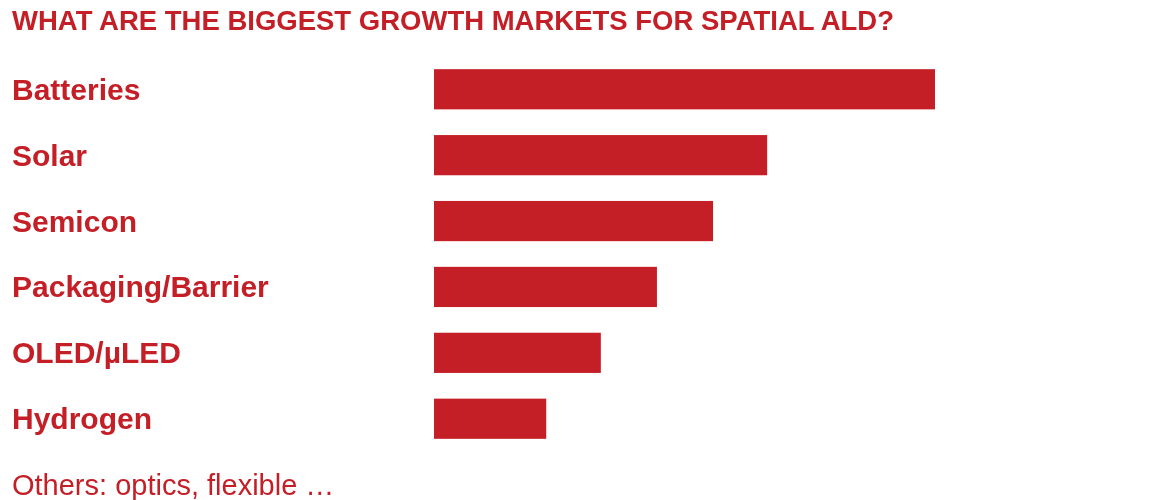 The image size is (1170, 500). What do you see at coordinates (82, 419) in the screenshot?
I see `y-tick-label: Hydrogen` at bounding box center [82, 419].